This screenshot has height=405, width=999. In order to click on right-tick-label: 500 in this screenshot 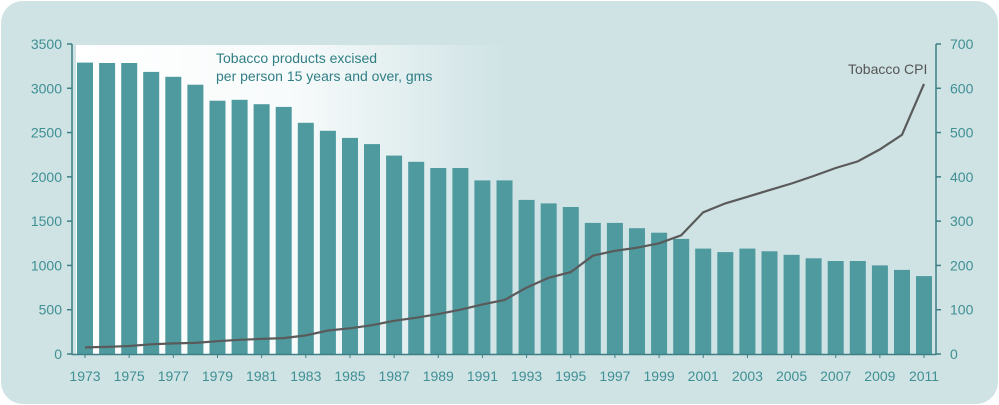, I will do `click(962, 133)`.